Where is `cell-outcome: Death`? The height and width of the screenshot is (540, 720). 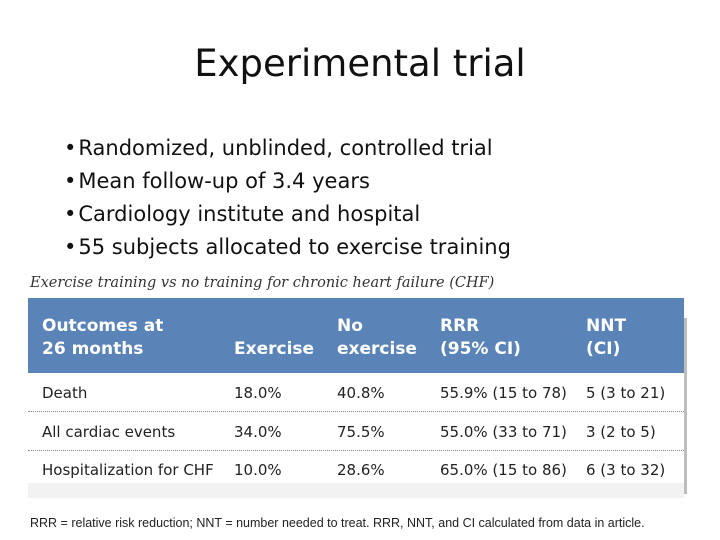 cell-outcome: Death is located at coordinates (65, 393).